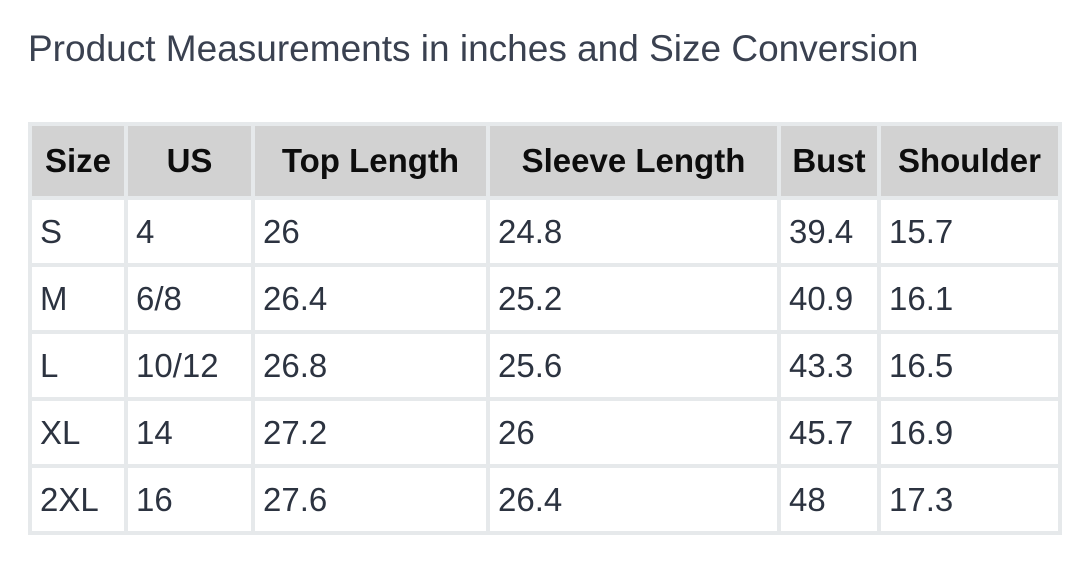  I want to click on column-header-size: Size, so click(78, 161).